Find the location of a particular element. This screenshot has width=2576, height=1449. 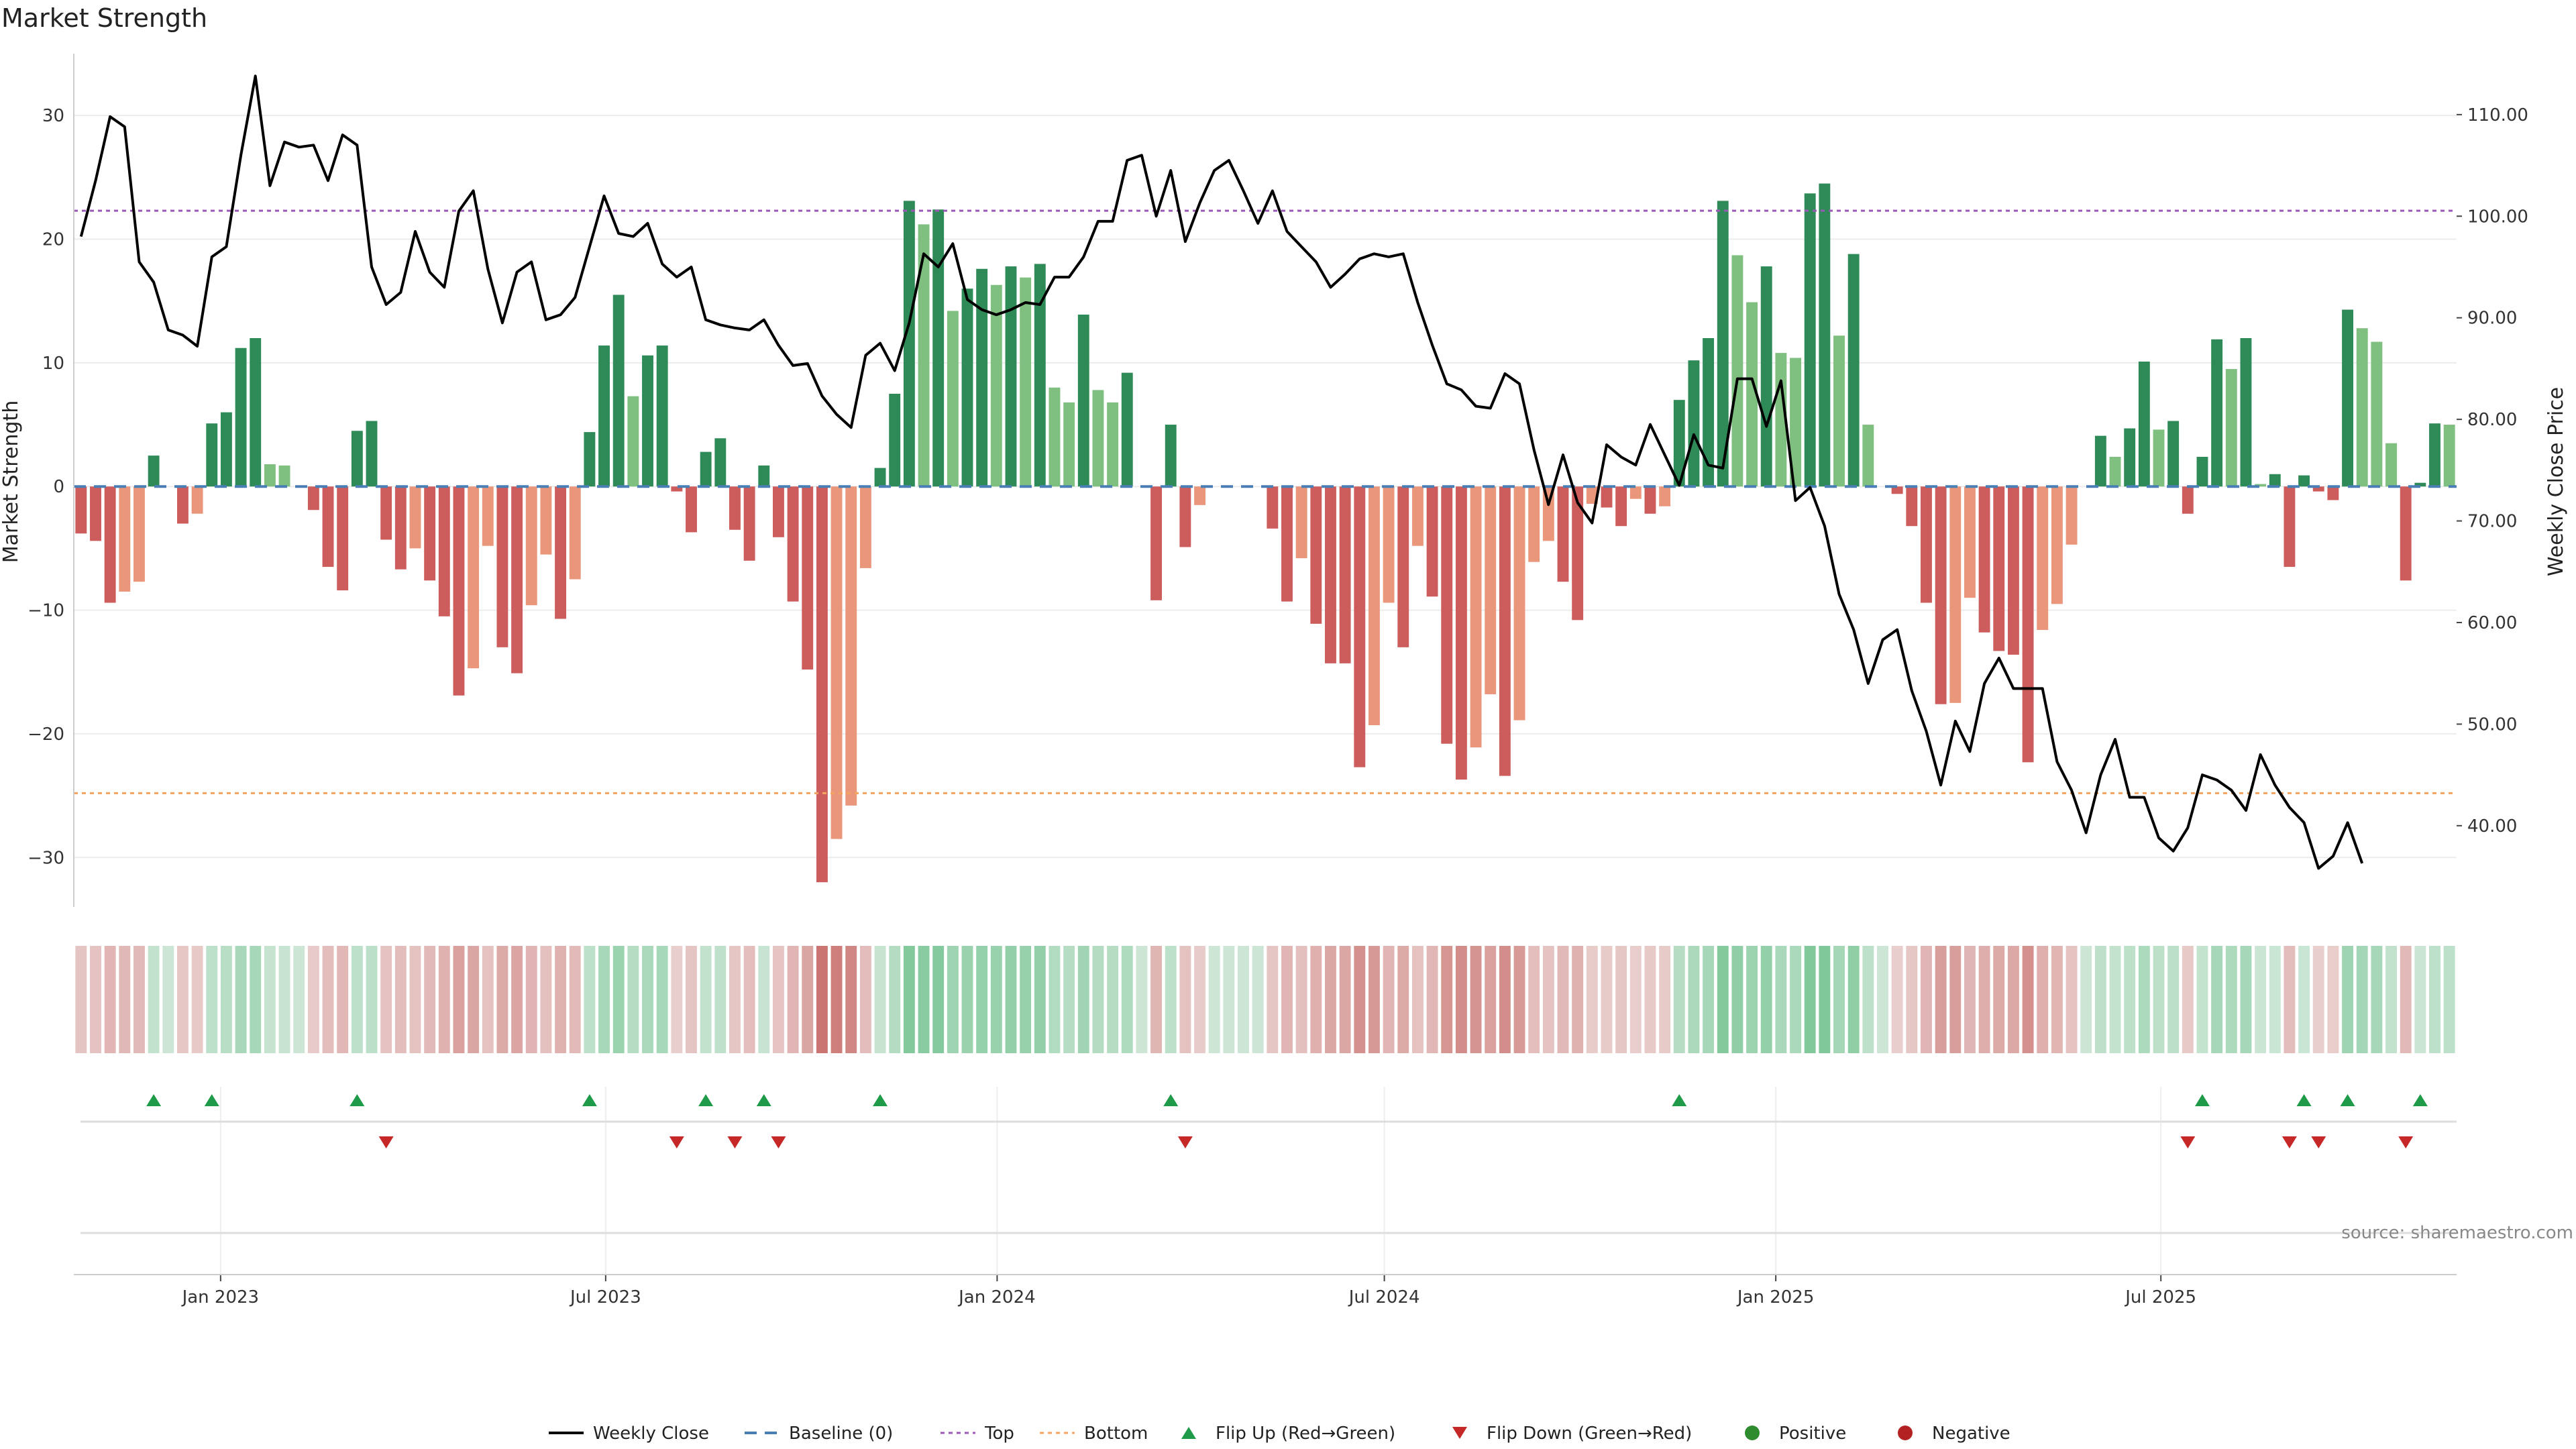

legend-label: Negative is located at coordinates (1971, 1434).